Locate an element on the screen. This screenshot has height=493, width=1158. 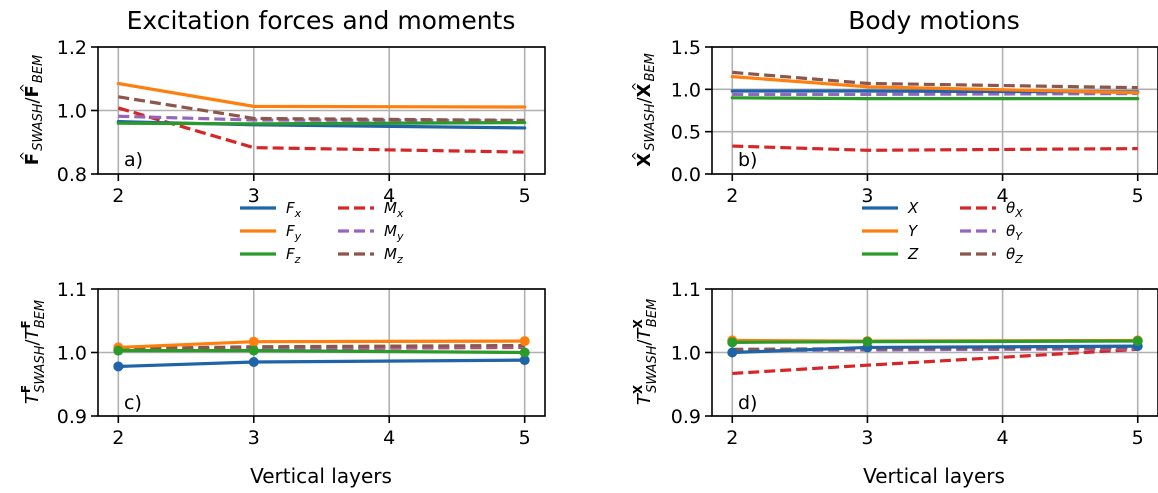
series-line-Fy is located at coordinates (321, 95).